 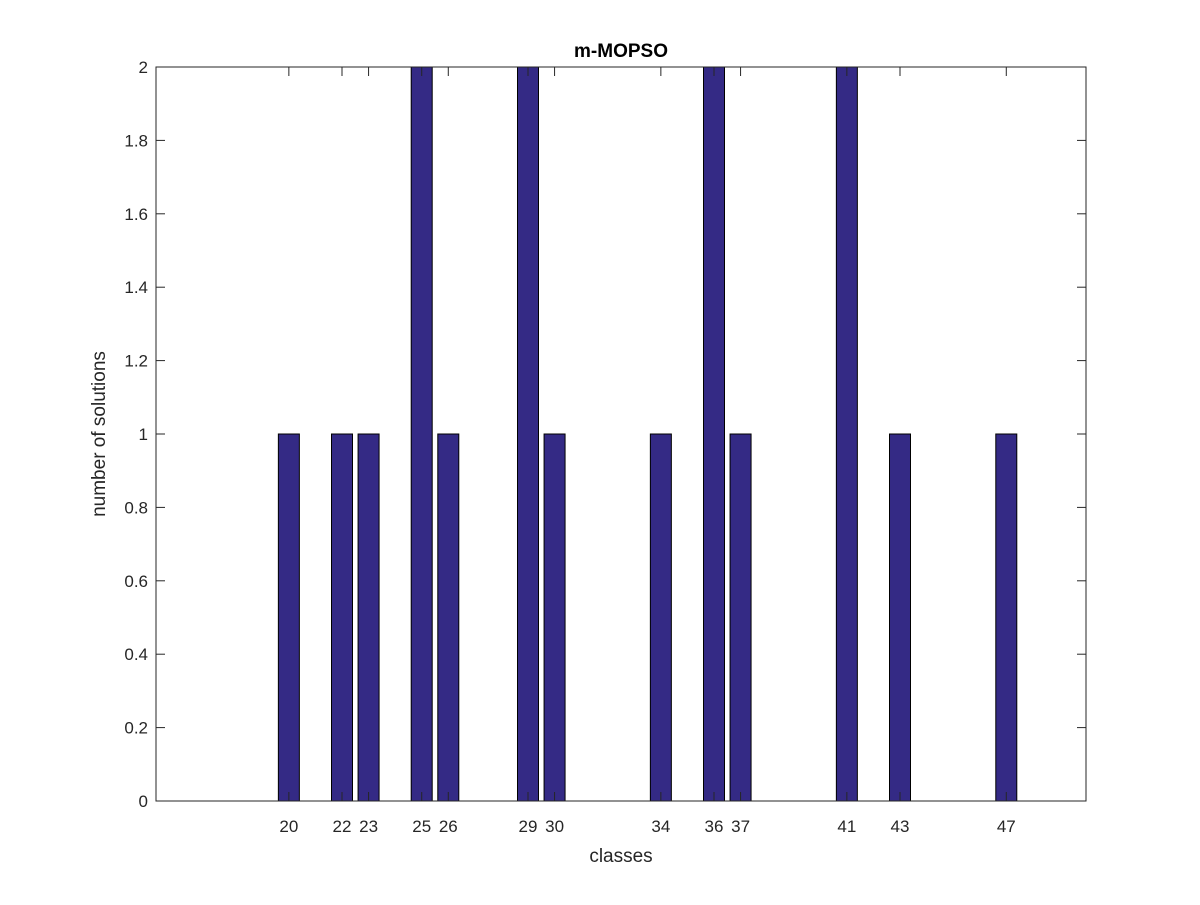 I want to click on y-tick-label: 0.6, so click(x=136, y=581).